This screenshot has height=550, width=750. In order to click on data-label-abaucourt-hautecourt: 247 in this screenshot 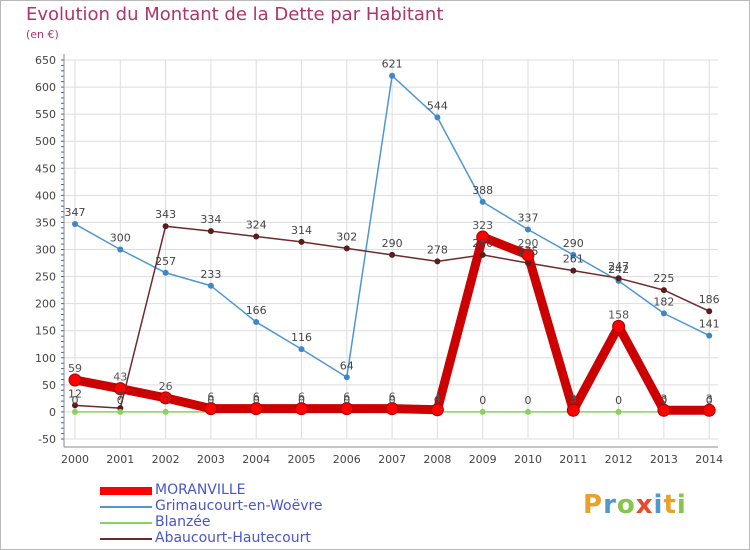, I will do `click(618, 266)`.